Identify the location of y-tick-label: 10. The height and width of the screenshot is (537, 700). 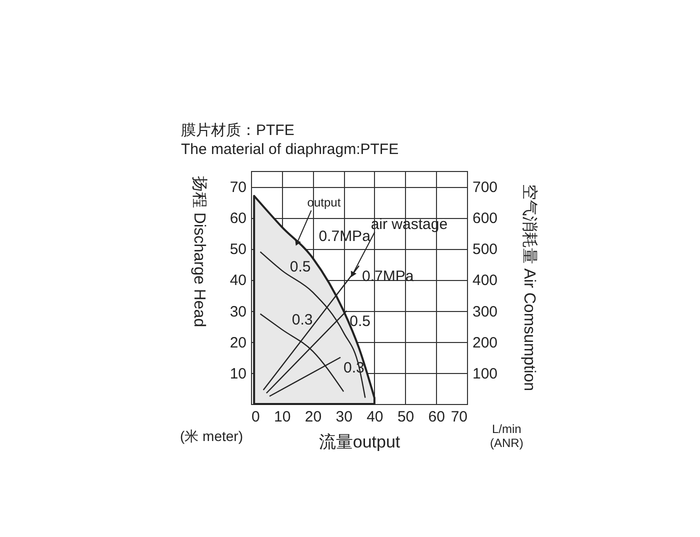
(238, 373).